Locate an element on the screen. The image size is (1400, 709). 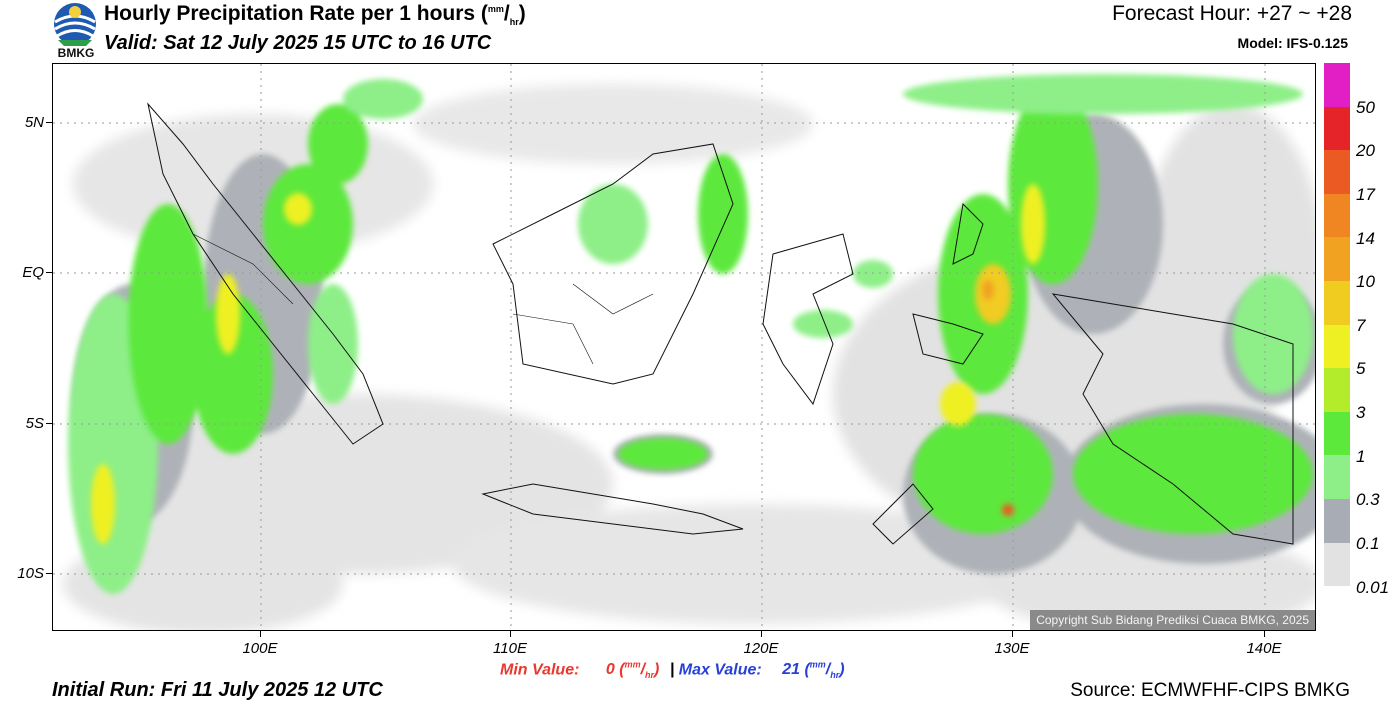
initial-run: Initial Run: Fri 11 July 2025 12 UTC is located at coordinates (217, 690).